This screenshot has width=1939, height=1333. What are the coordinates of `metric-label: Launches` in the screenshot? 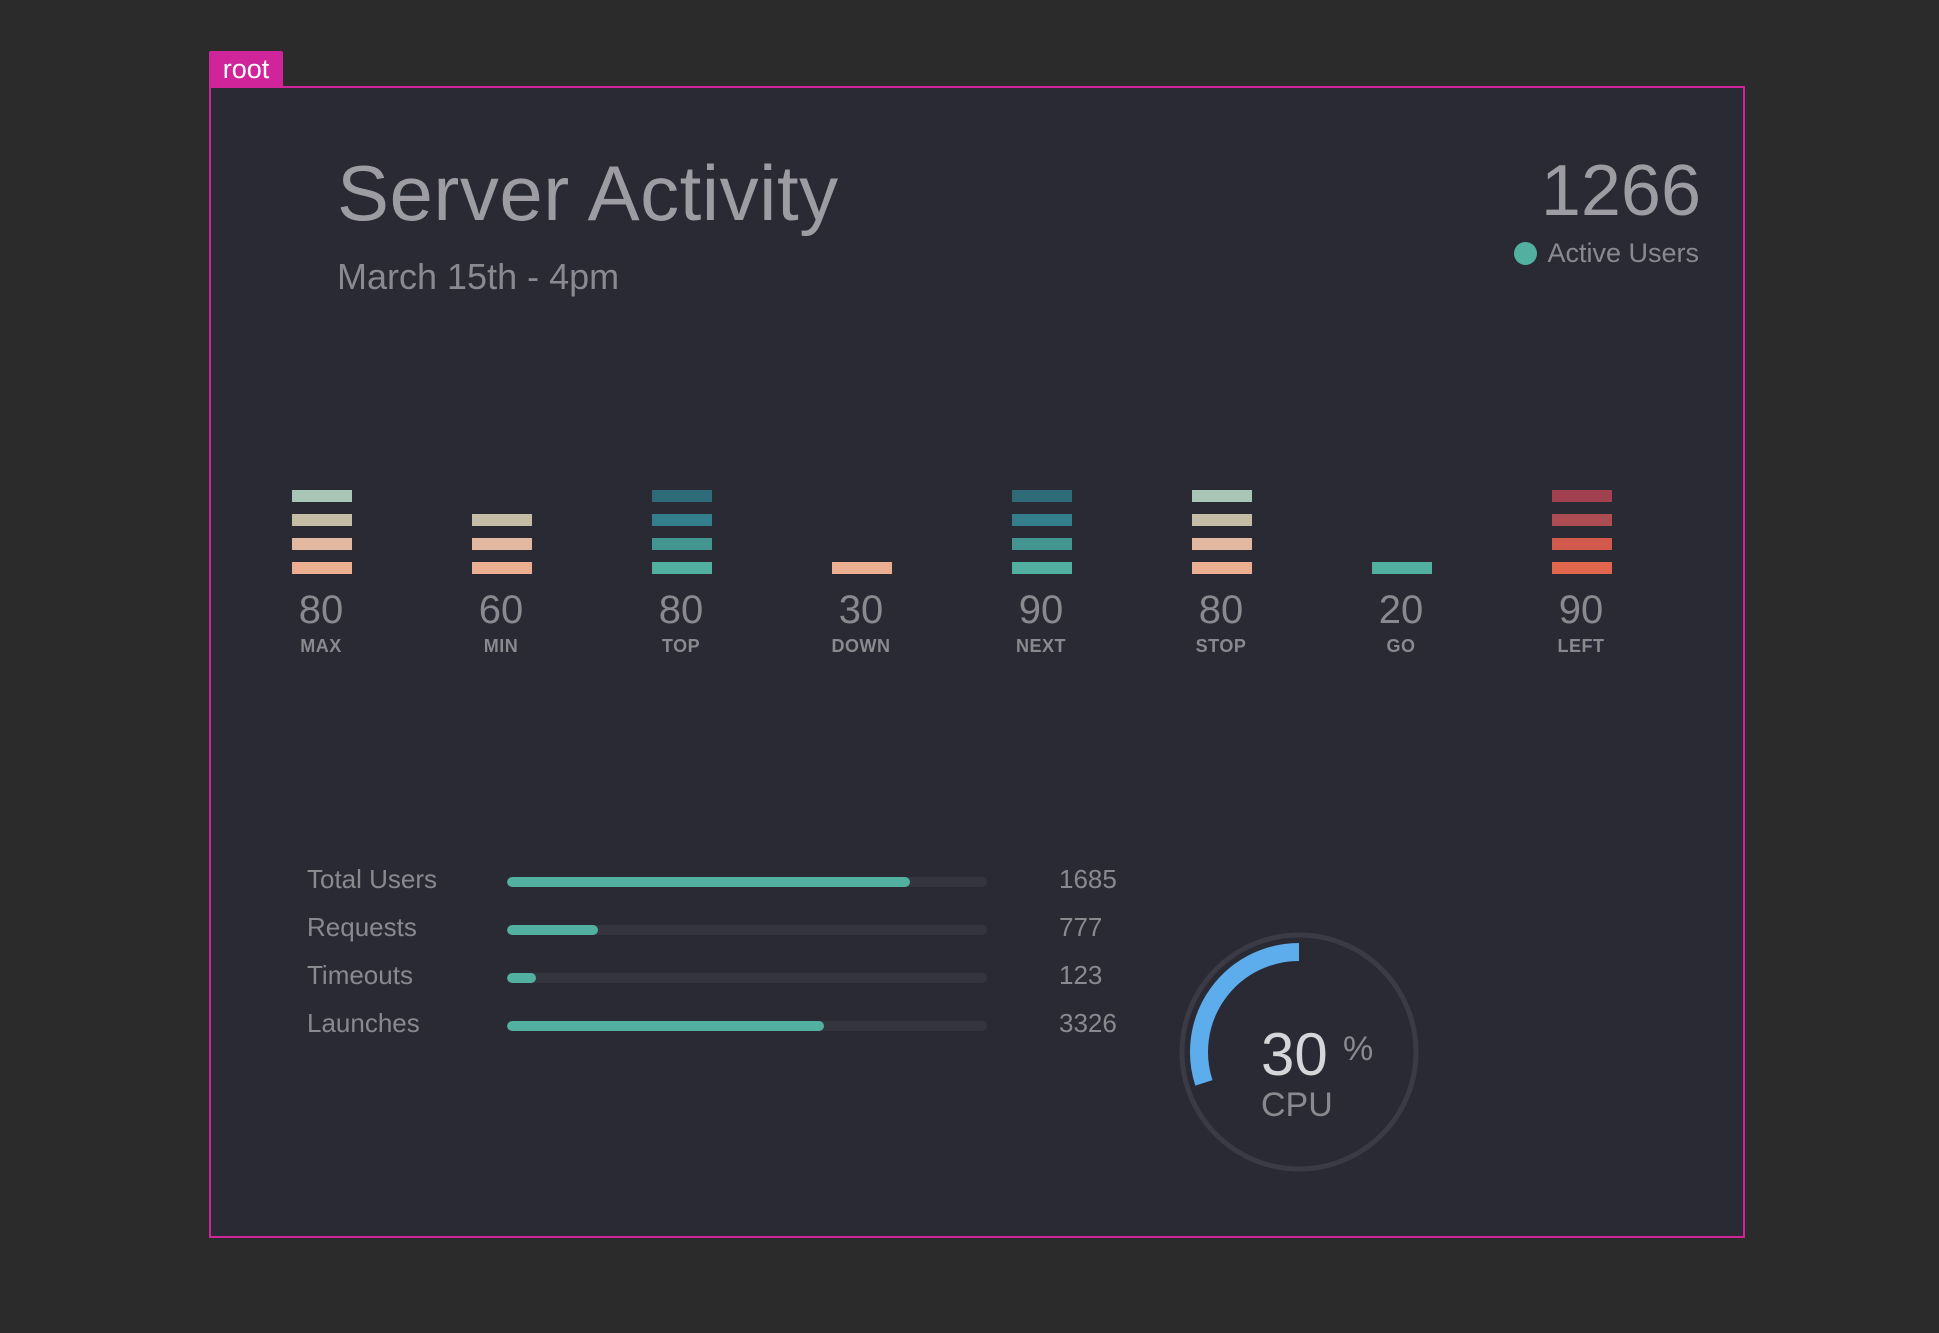 It's located at (363, 1023).